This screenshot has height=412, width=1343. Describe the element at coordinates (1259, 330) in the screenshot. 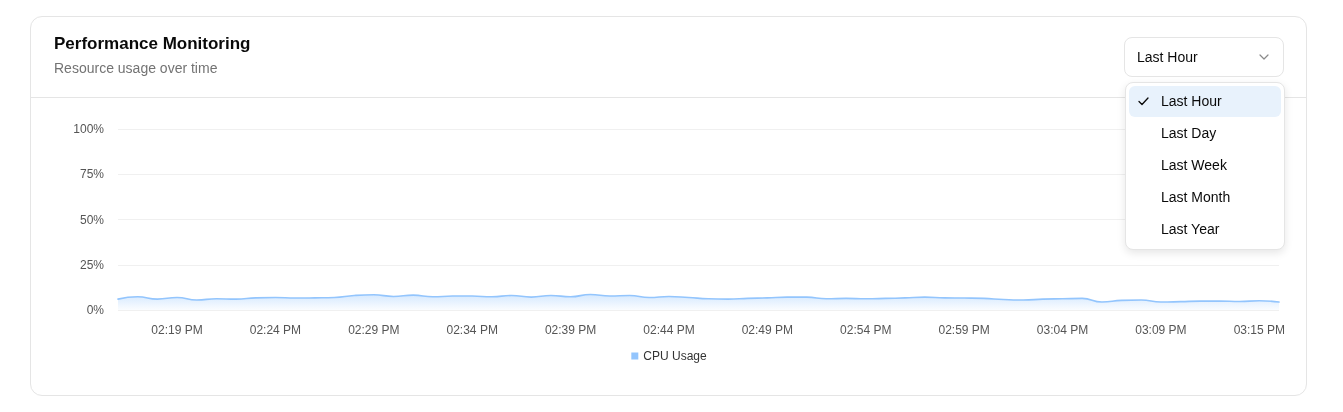

I see `x-tick-label: 03:15 PM` at that location.